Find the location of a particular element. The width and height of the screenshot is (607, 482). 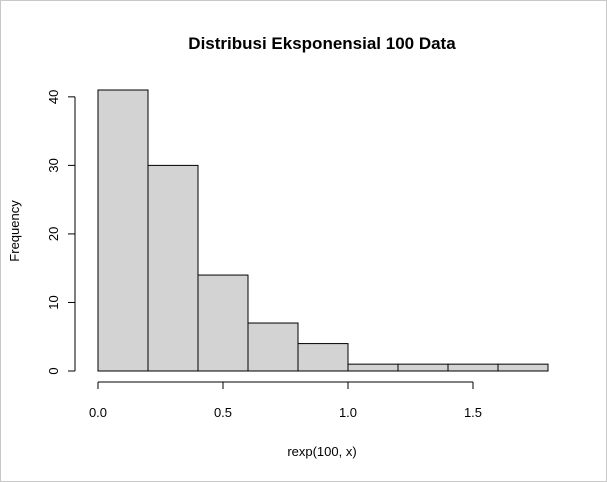

y-axis: 0 10 20 30 40 is located at coordinates (61, 232).